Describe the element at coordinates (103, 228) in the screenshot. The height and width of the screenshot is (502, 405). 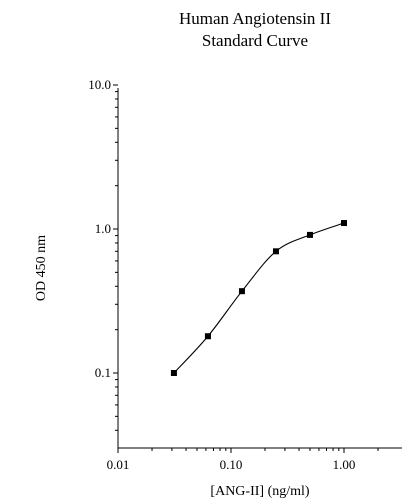
I see `y-tick-label: 1.0` at that location.